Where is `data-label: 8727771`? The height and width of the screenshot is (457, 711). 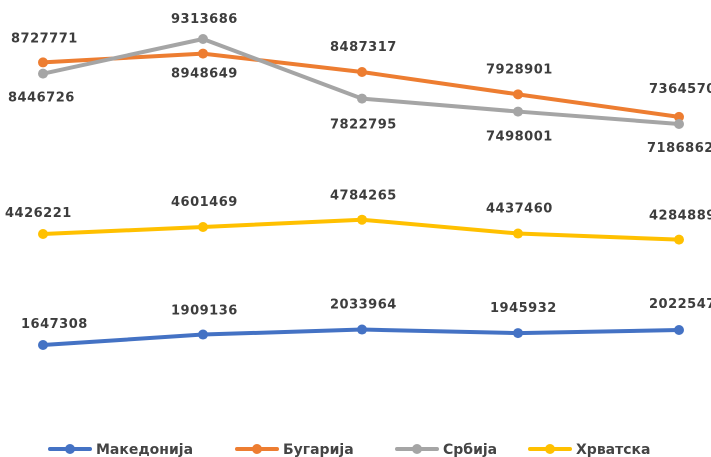
data-label: 8727771 is located at coordinates (44, 38).